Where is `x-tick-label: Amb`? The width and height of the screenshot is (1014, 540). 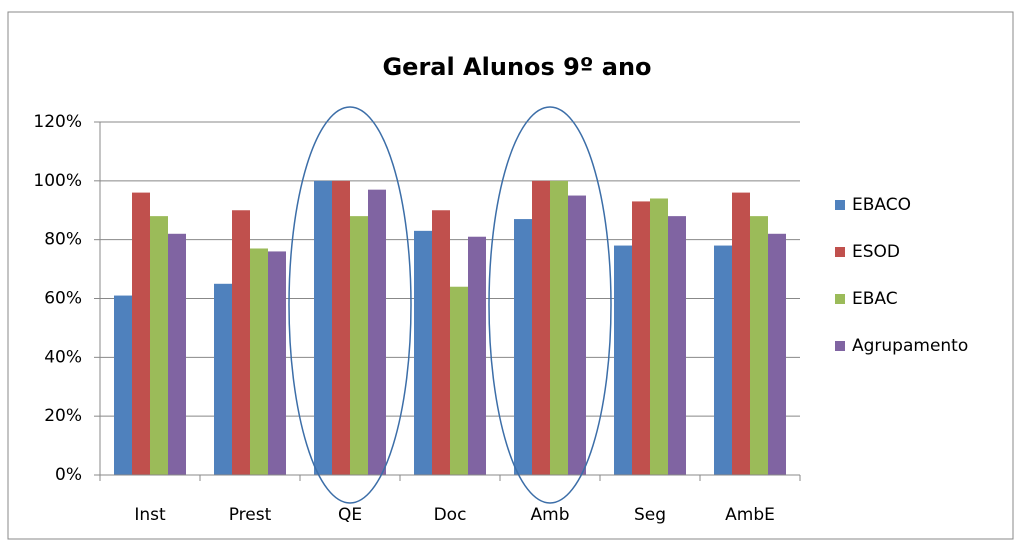 x-tick-label: Amb is located at coordinates (550, 515).